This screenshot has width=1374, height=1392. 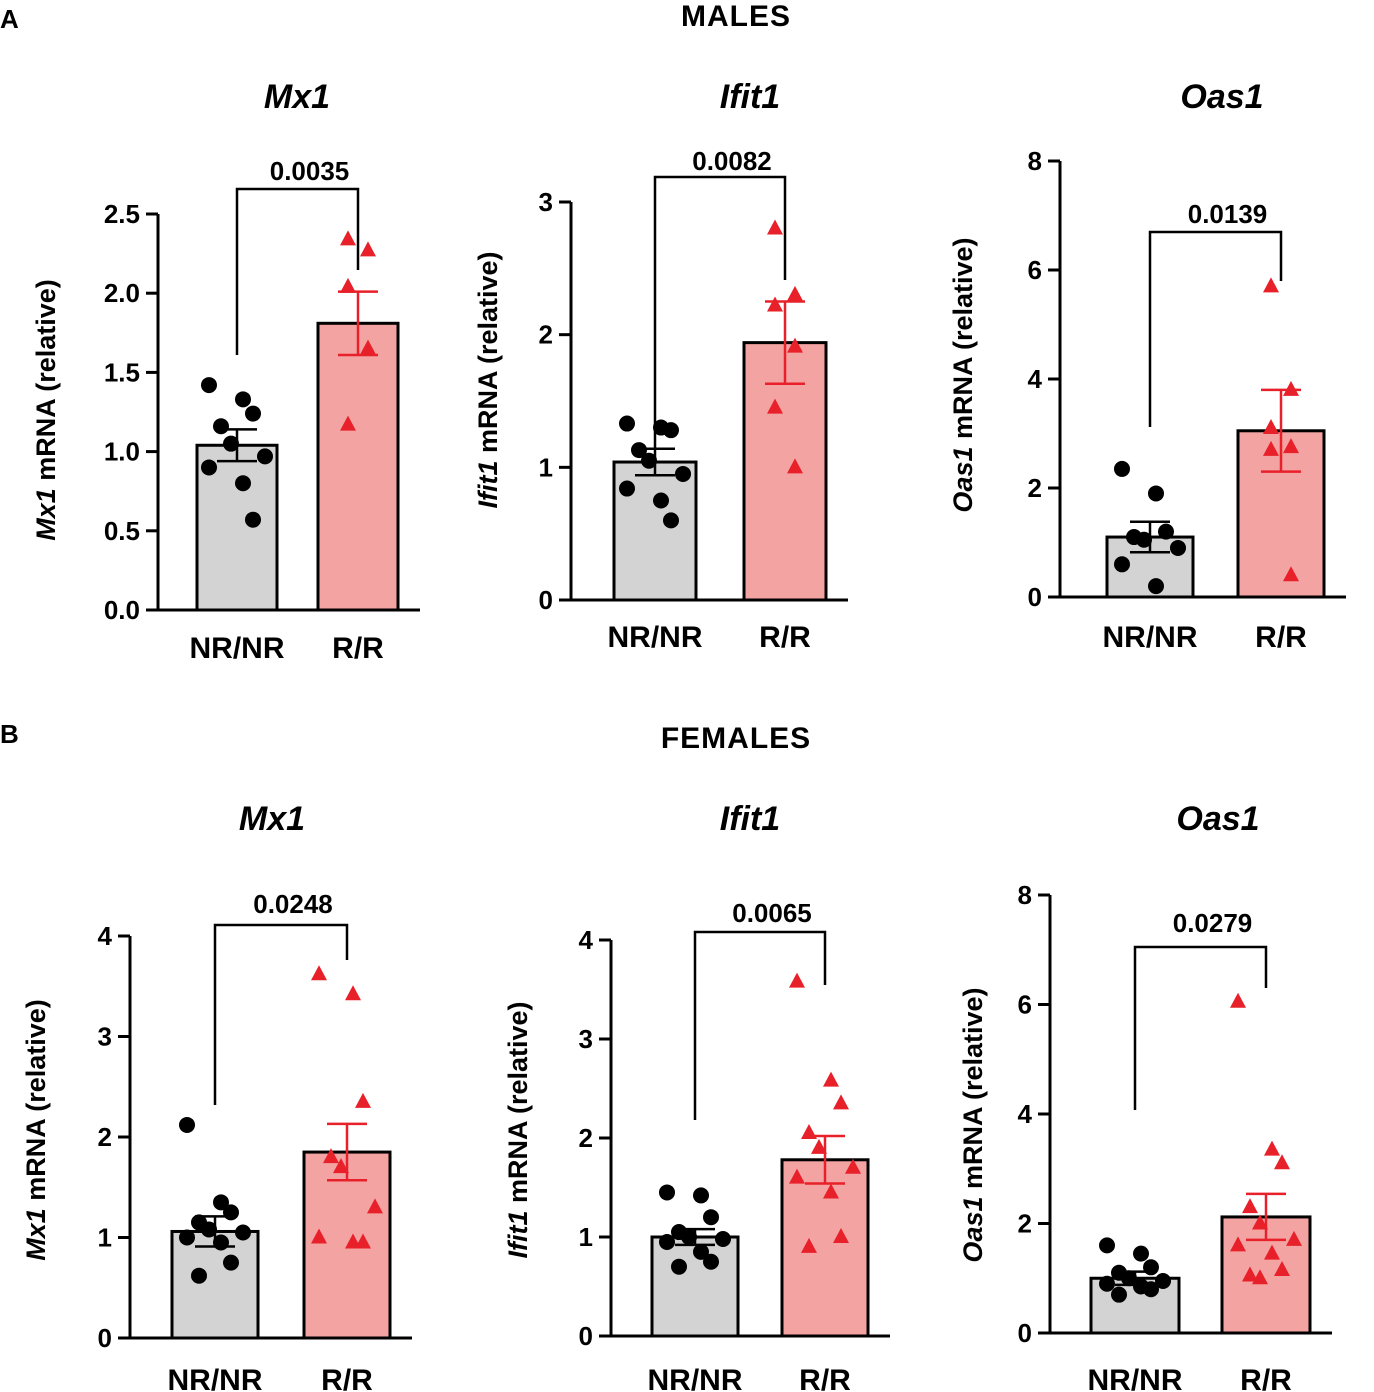 What do you see at coordinates (518, 1235) in the screenshot?
I see `y-axis-label-gene: Ifit1` at bounding box center [518, 1235].